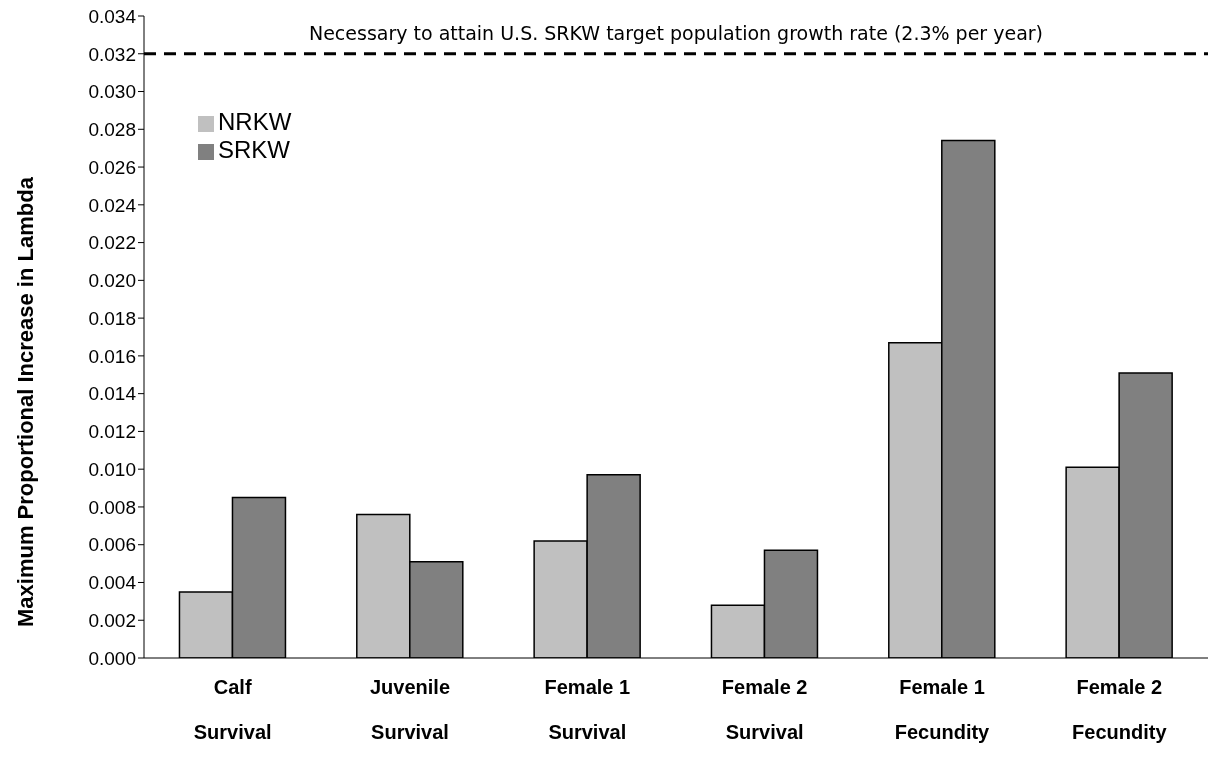 The image size is (1220, 765). Describe the element at coordinates (112, 92) in the screenshot. I see `y-tick-label: 0.030` at that location.